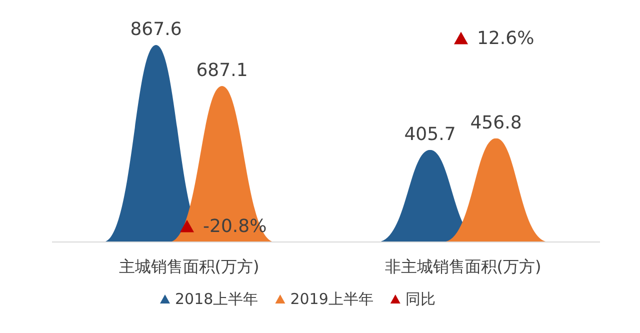  I want to click on data-label: 867.6, so click(156, 29).